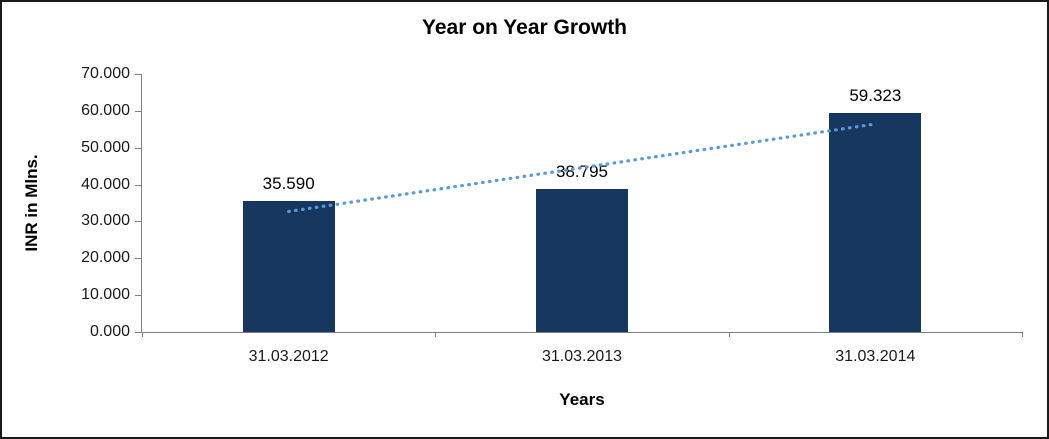 Image resolution: width=1049 pixels, height=439 pixels. What do you see at coordinates (31, 203) in the screenshot?
I see `y-axis-title: INR in Mlns.` at bounding box center [31, 203].